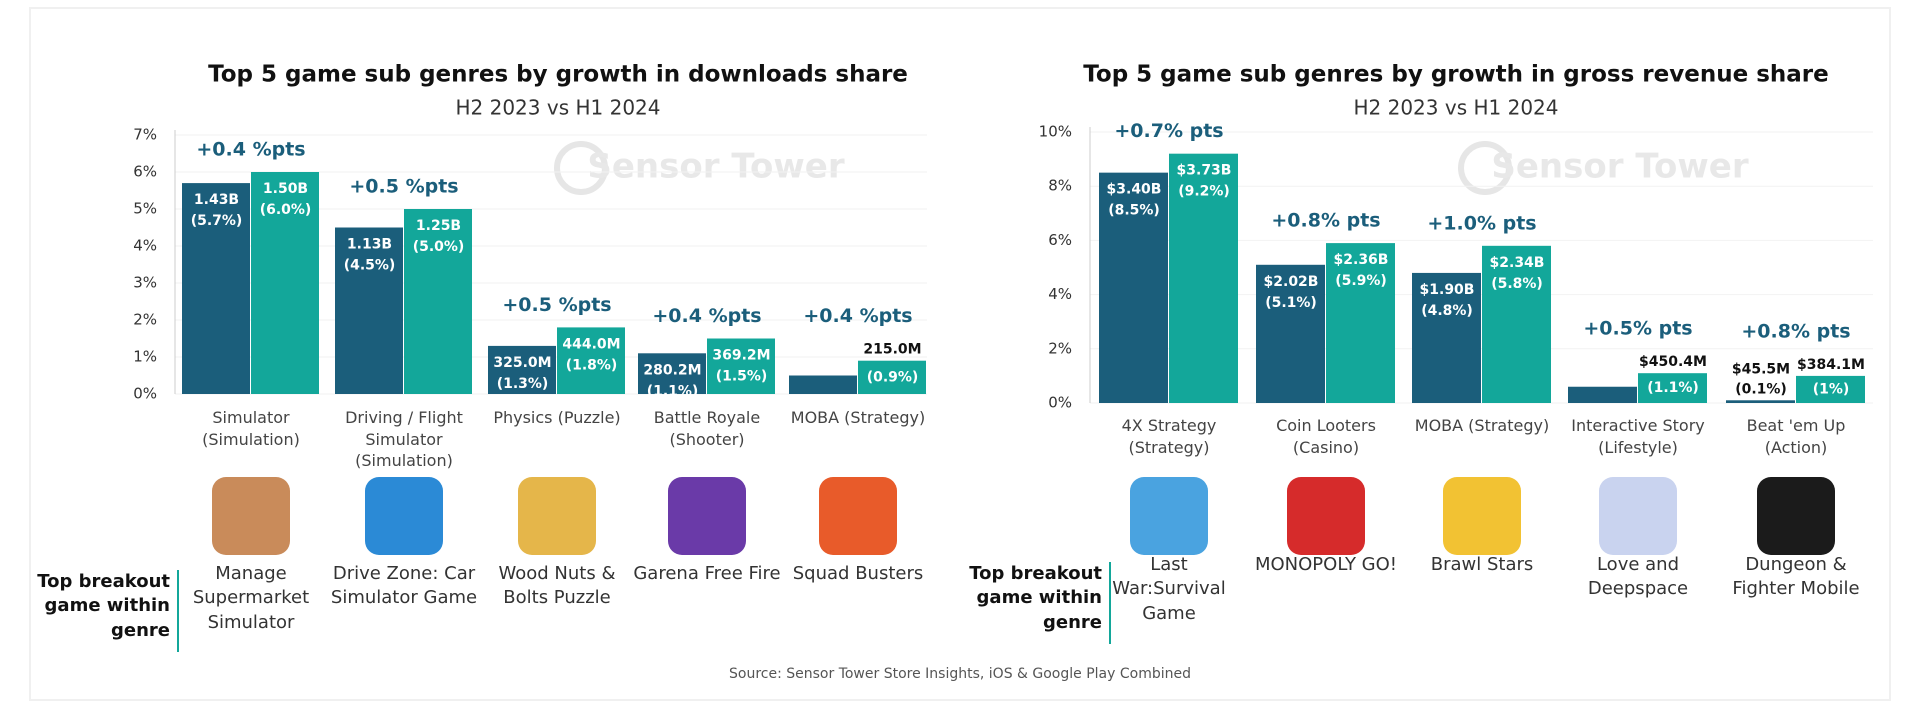  What do you see at coordinates (1796, 577) in the screenshot?
I see `game-name: Dungeon & Fighter Mobile` at bounding box center [1796, 577].